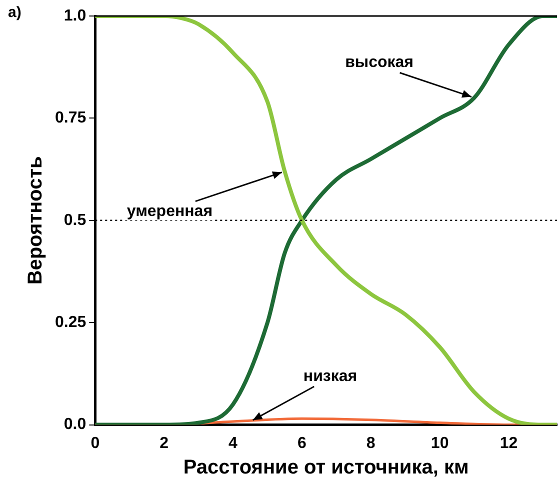  I want to click on x-tick-label: 2, so click(164, 443).